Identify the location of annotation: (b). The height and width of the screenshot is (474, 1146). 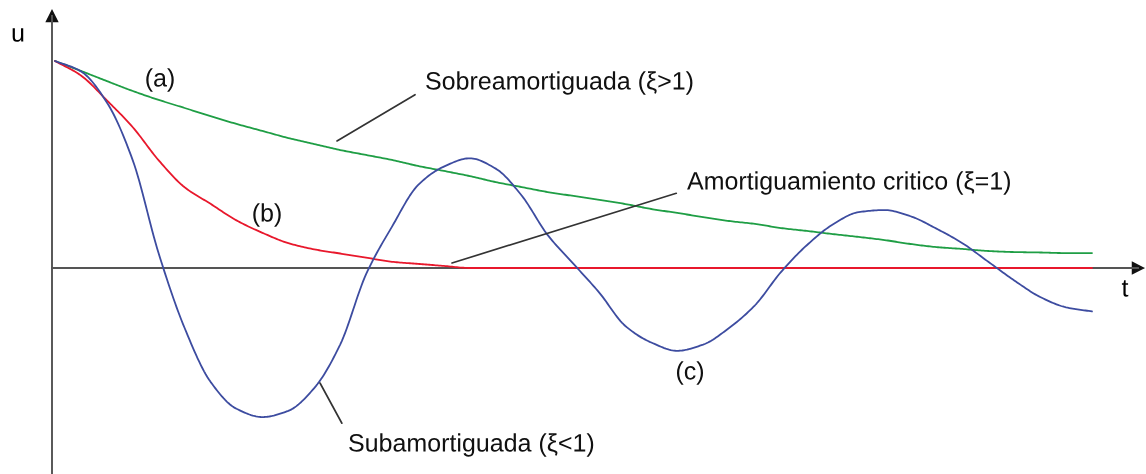
(267, 215).